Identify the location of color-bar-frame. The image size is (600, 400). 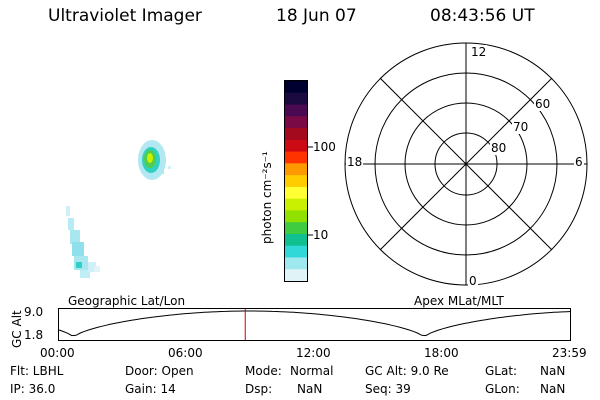
(296, 181).